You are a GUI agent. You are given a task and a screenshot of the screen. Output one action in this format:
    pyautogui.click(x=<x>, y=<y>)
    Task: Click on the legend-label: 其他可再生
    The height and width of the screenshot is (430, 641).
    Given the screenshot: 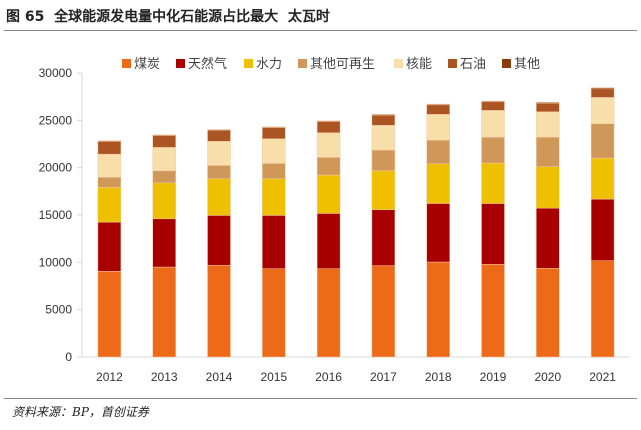 What is the action you would take?
    pyautogui.click(x=342, y=63)
    